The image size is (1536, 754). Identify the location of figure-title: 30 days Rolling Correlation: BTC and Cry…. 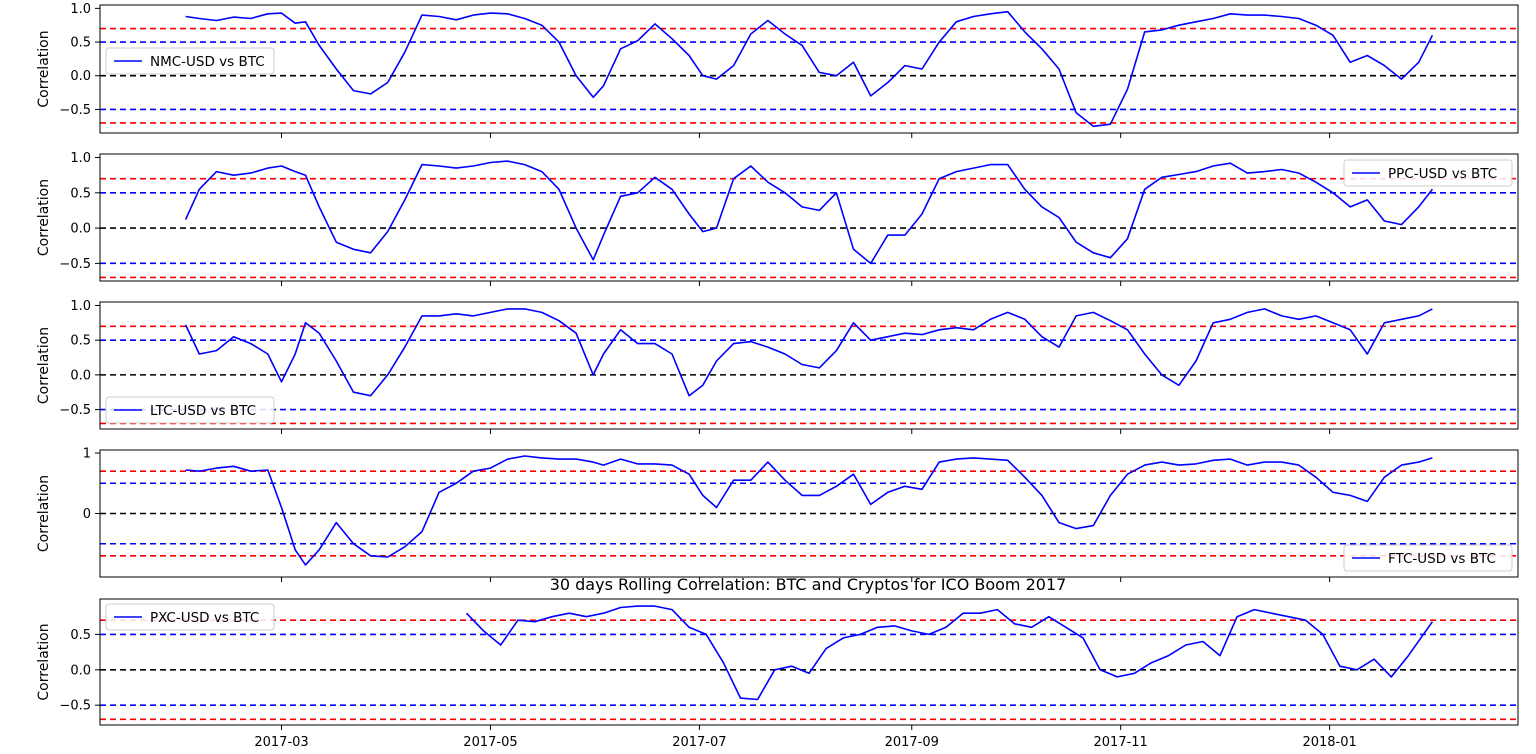
(808, 584).